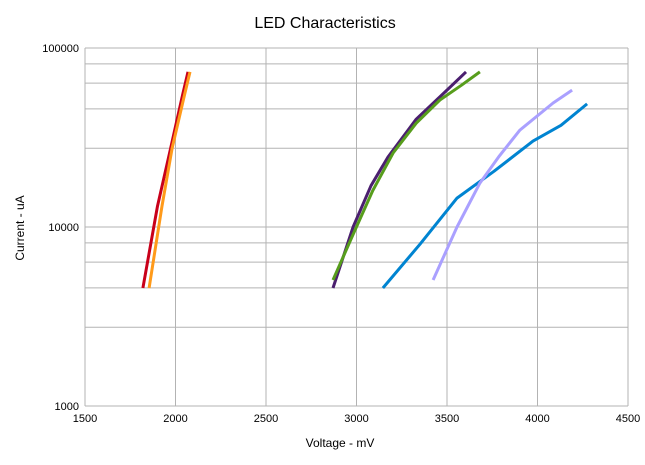 This screenshot has height=465, width=645. What do you see at coordinates (67, 407) in the screenshot?
I see `y-tick-label: 1000` at bounding box center [67, 407].